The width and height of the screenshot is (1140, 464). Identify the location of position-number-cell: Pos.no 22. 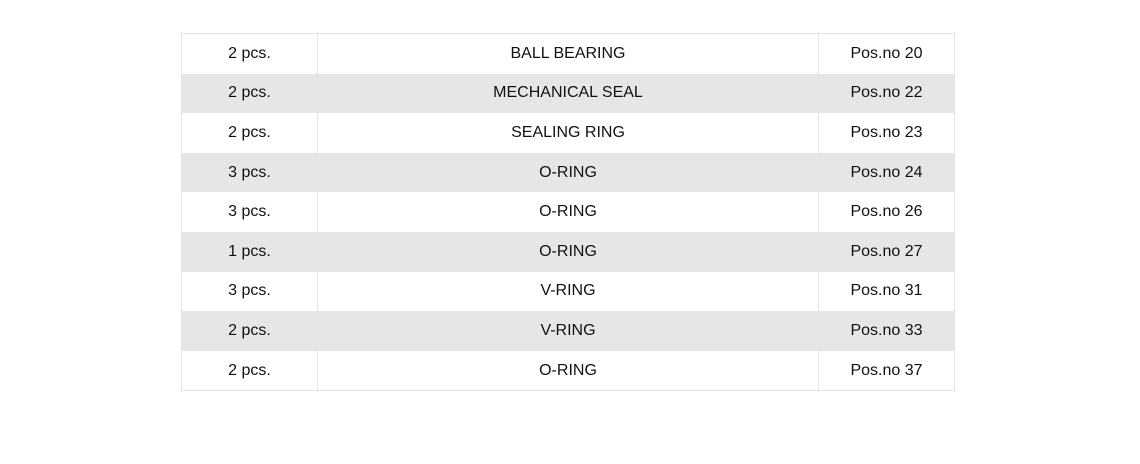
(886, 93).